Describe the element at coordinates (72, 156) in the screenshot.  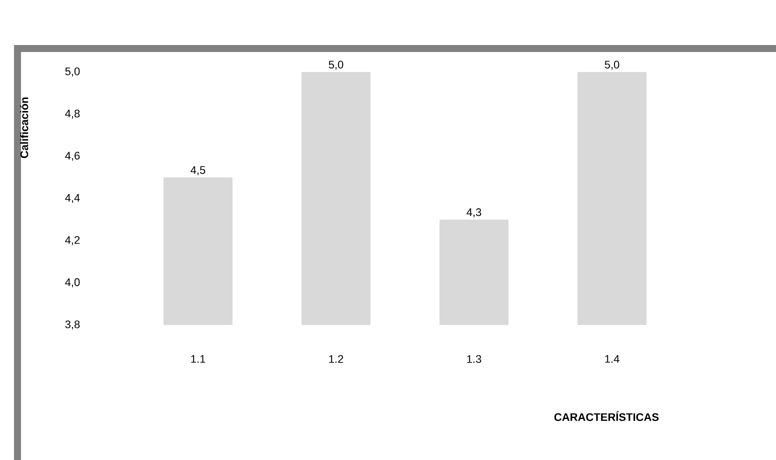
I see `y-tick-label: 4,6` at that location.